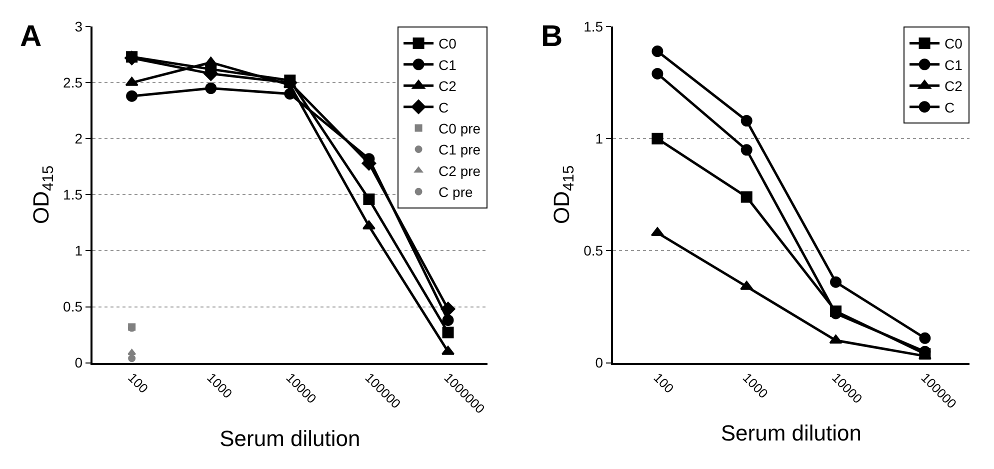 This screenshot has width=994, height=469. I want to click on chart-title: A, so click(31, 36).